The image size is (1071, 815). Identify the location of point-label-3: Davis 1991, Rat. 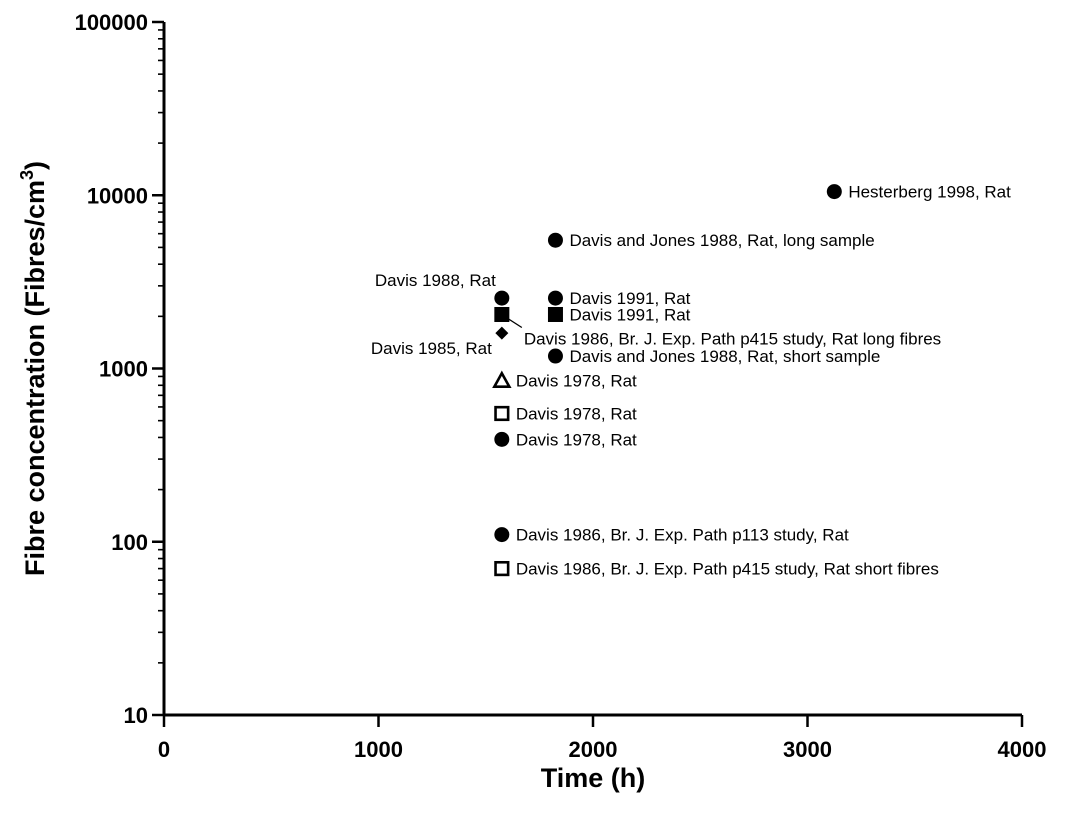
(629, 298).